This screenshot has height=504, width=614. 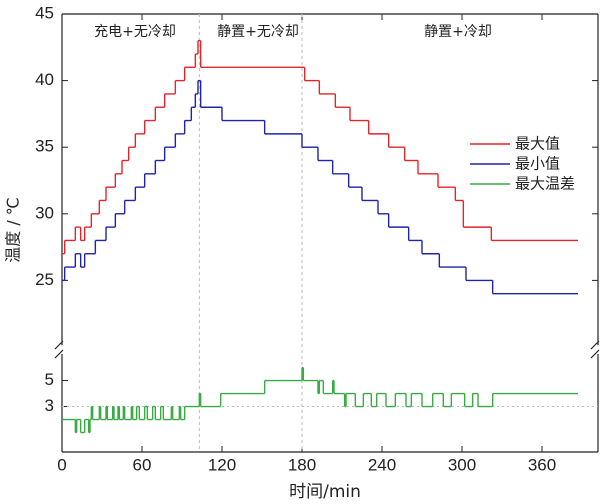 I want to click on step-riser, so click(x=284, y=400).